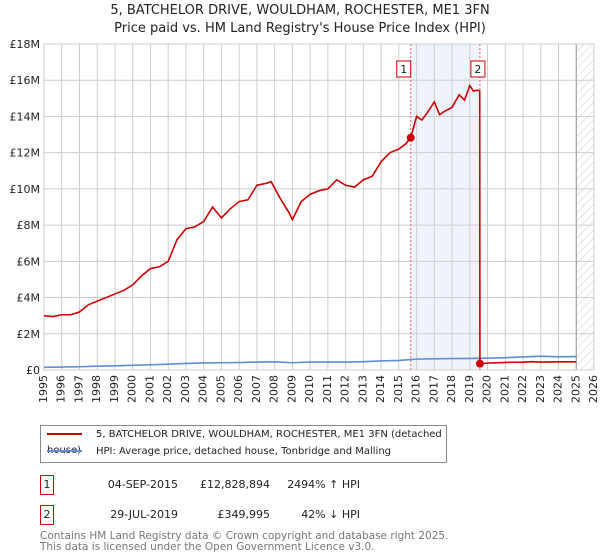 The width and height of the screenshot is (600, 560). Describe the element at coordinates (29, 334) in the screenshot. I see `y-tick-label: £2M` at that location.